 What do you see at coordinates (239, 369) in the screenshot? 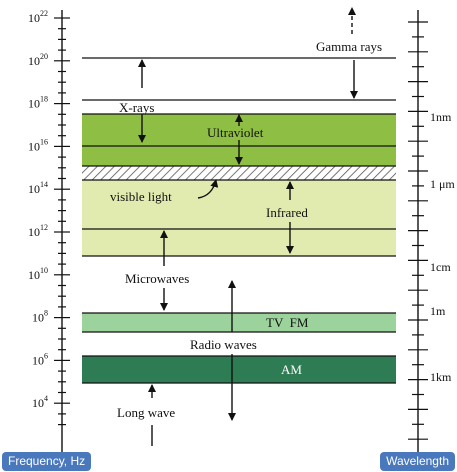
I see `am-band` at bounding box center [239, 369].